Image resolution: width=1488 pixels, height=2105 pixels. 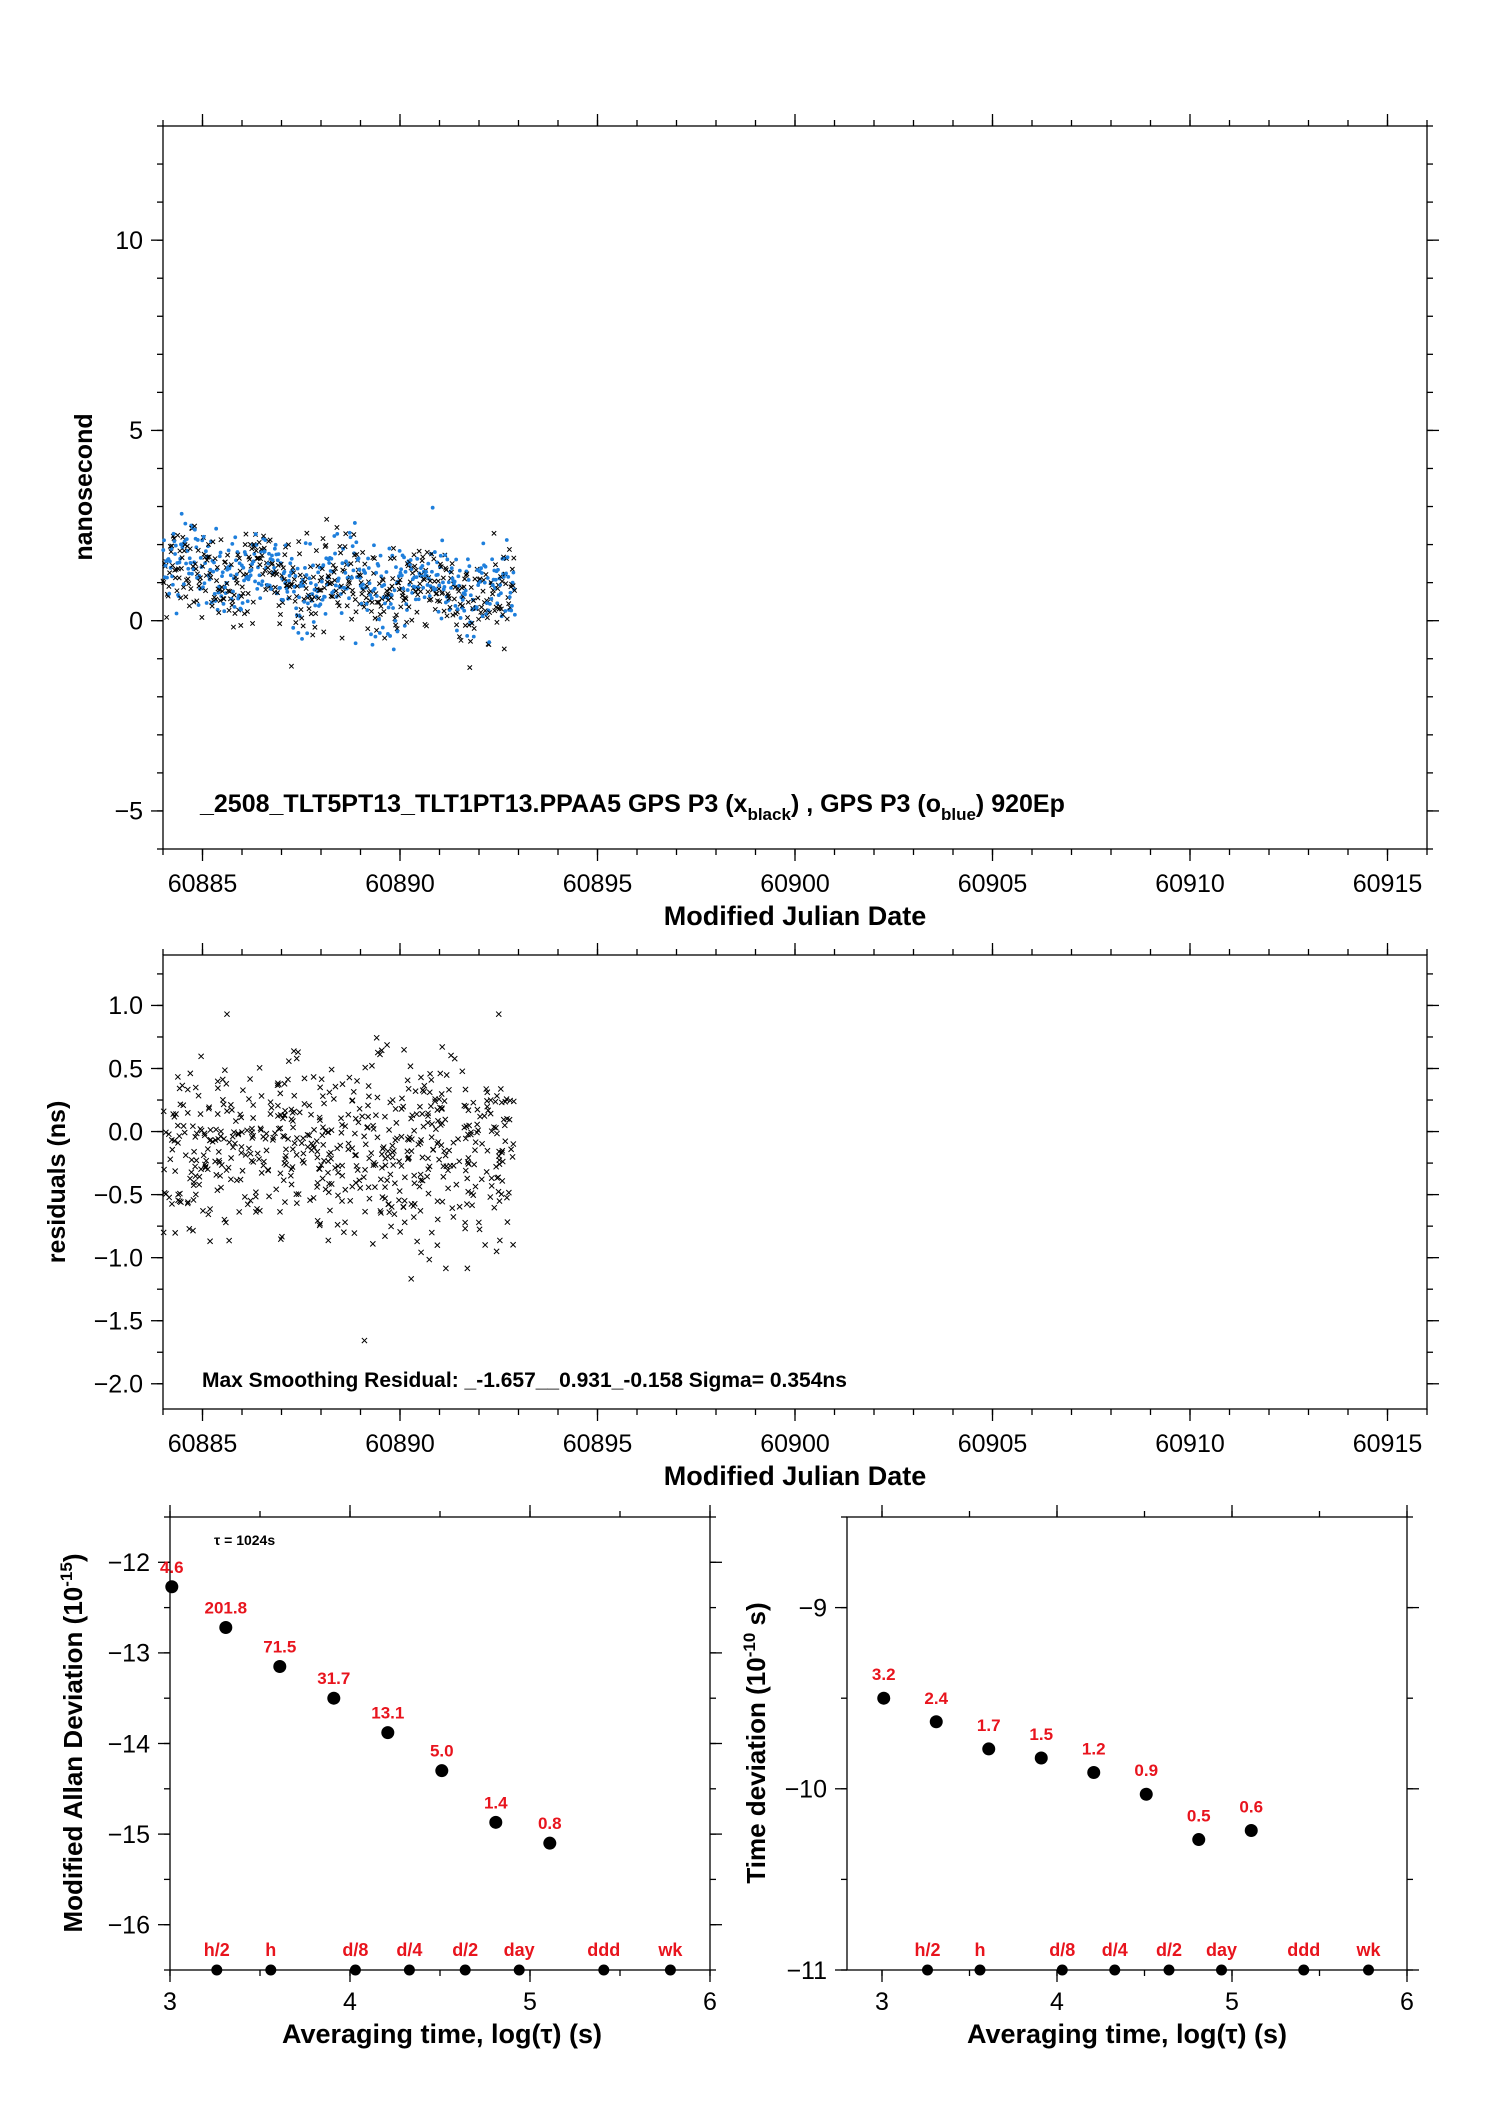 I want to click on y-tick-label: −15, so click(x=129, y=1835).